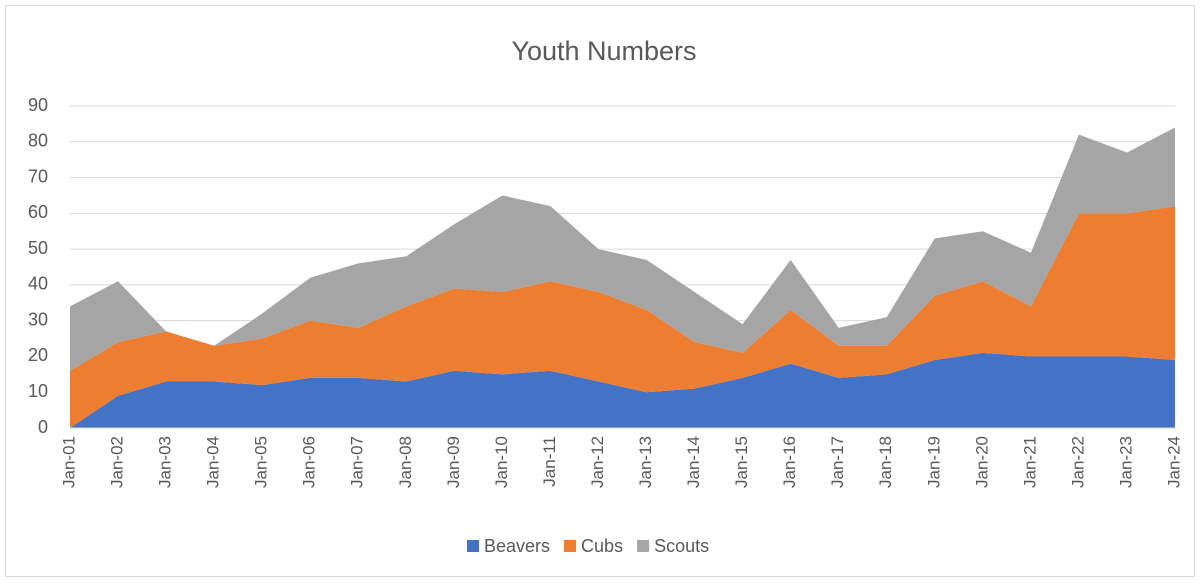 Image resolution: width=1200 pixels, height=586 pixels. I want to click on x-tick-label: Jan-02, so click(117, 462).